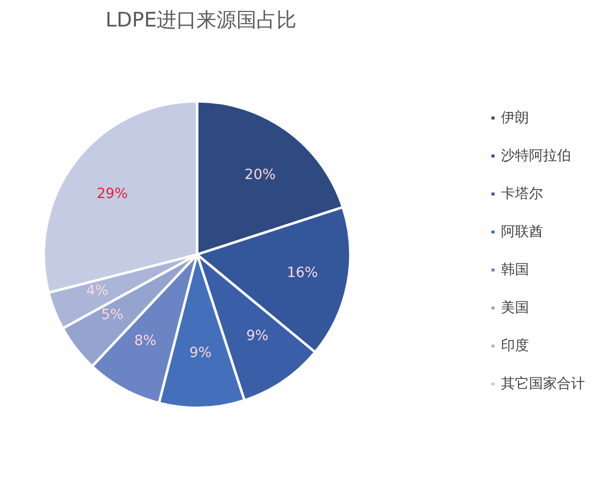  I want to click on legend-label: 韩国, so click(515, 269).